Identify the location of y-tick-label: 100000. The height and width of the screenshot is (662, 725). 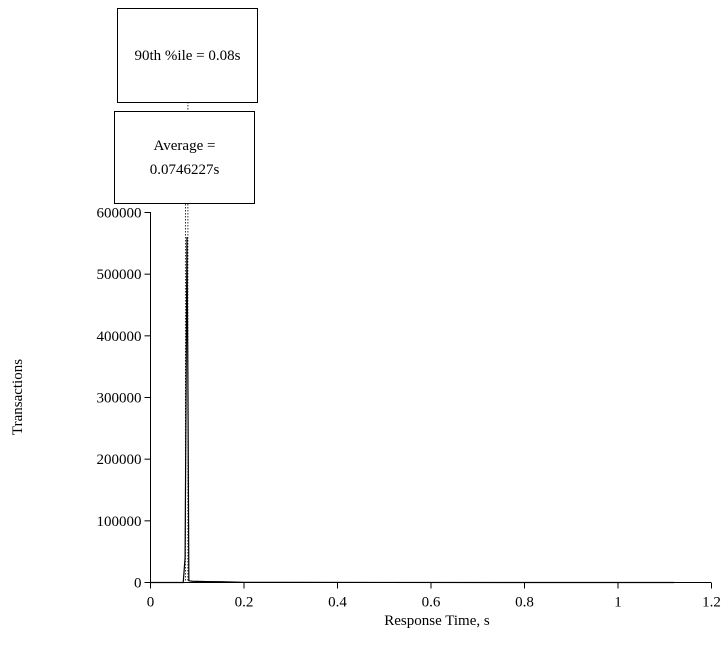
(119, 522).